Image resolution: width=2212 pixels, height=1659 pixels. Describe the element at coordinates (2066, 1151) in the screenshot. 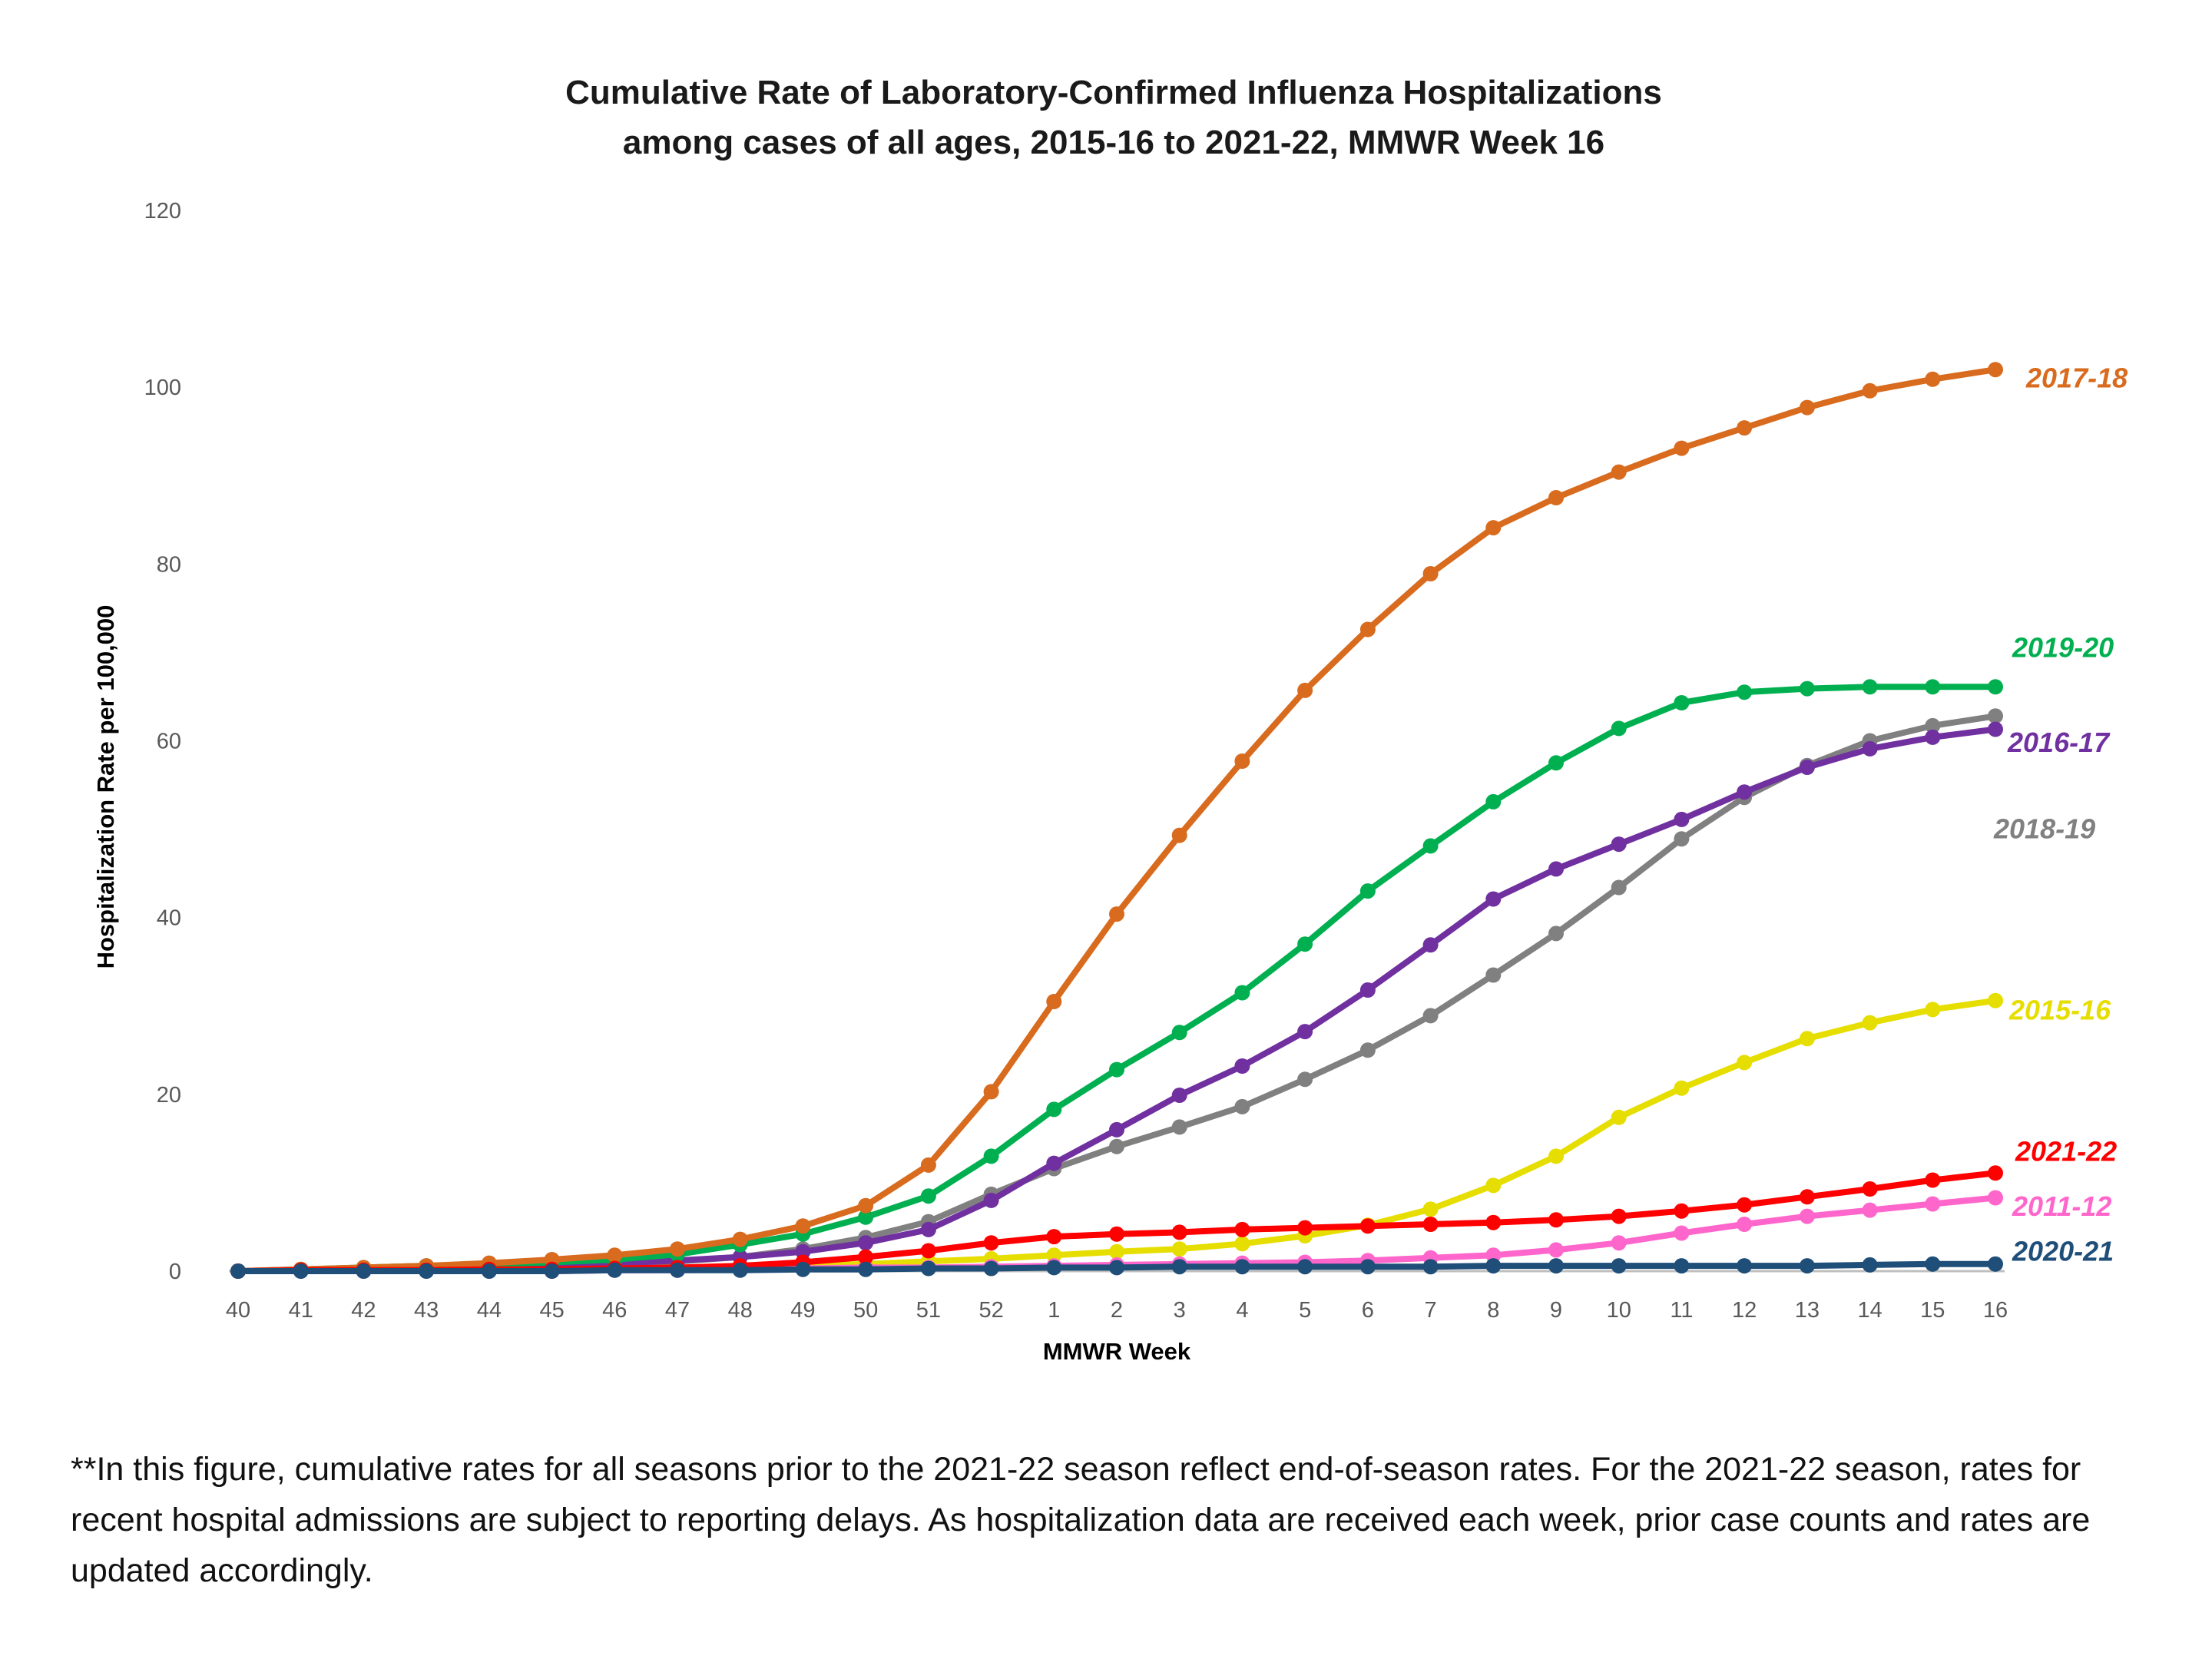

I see `series-label-2021-22: 2021-22` at that location.